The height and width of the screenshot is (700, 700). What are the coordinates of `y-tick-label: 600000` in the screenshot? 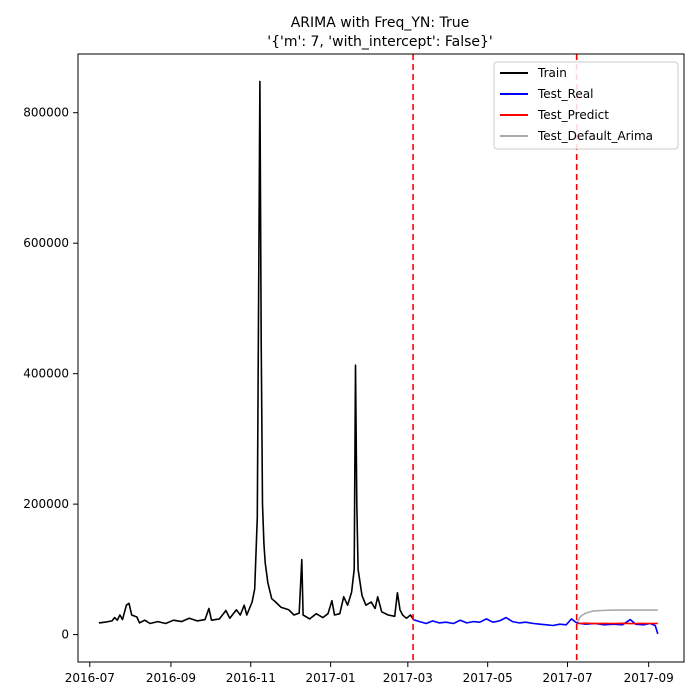 It's located at (46, 243).